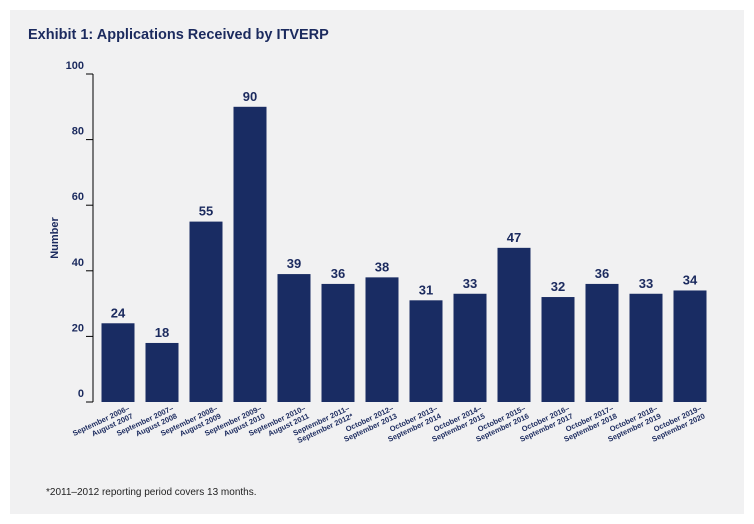  I want to click on data-label: 18, so click(162, 332).